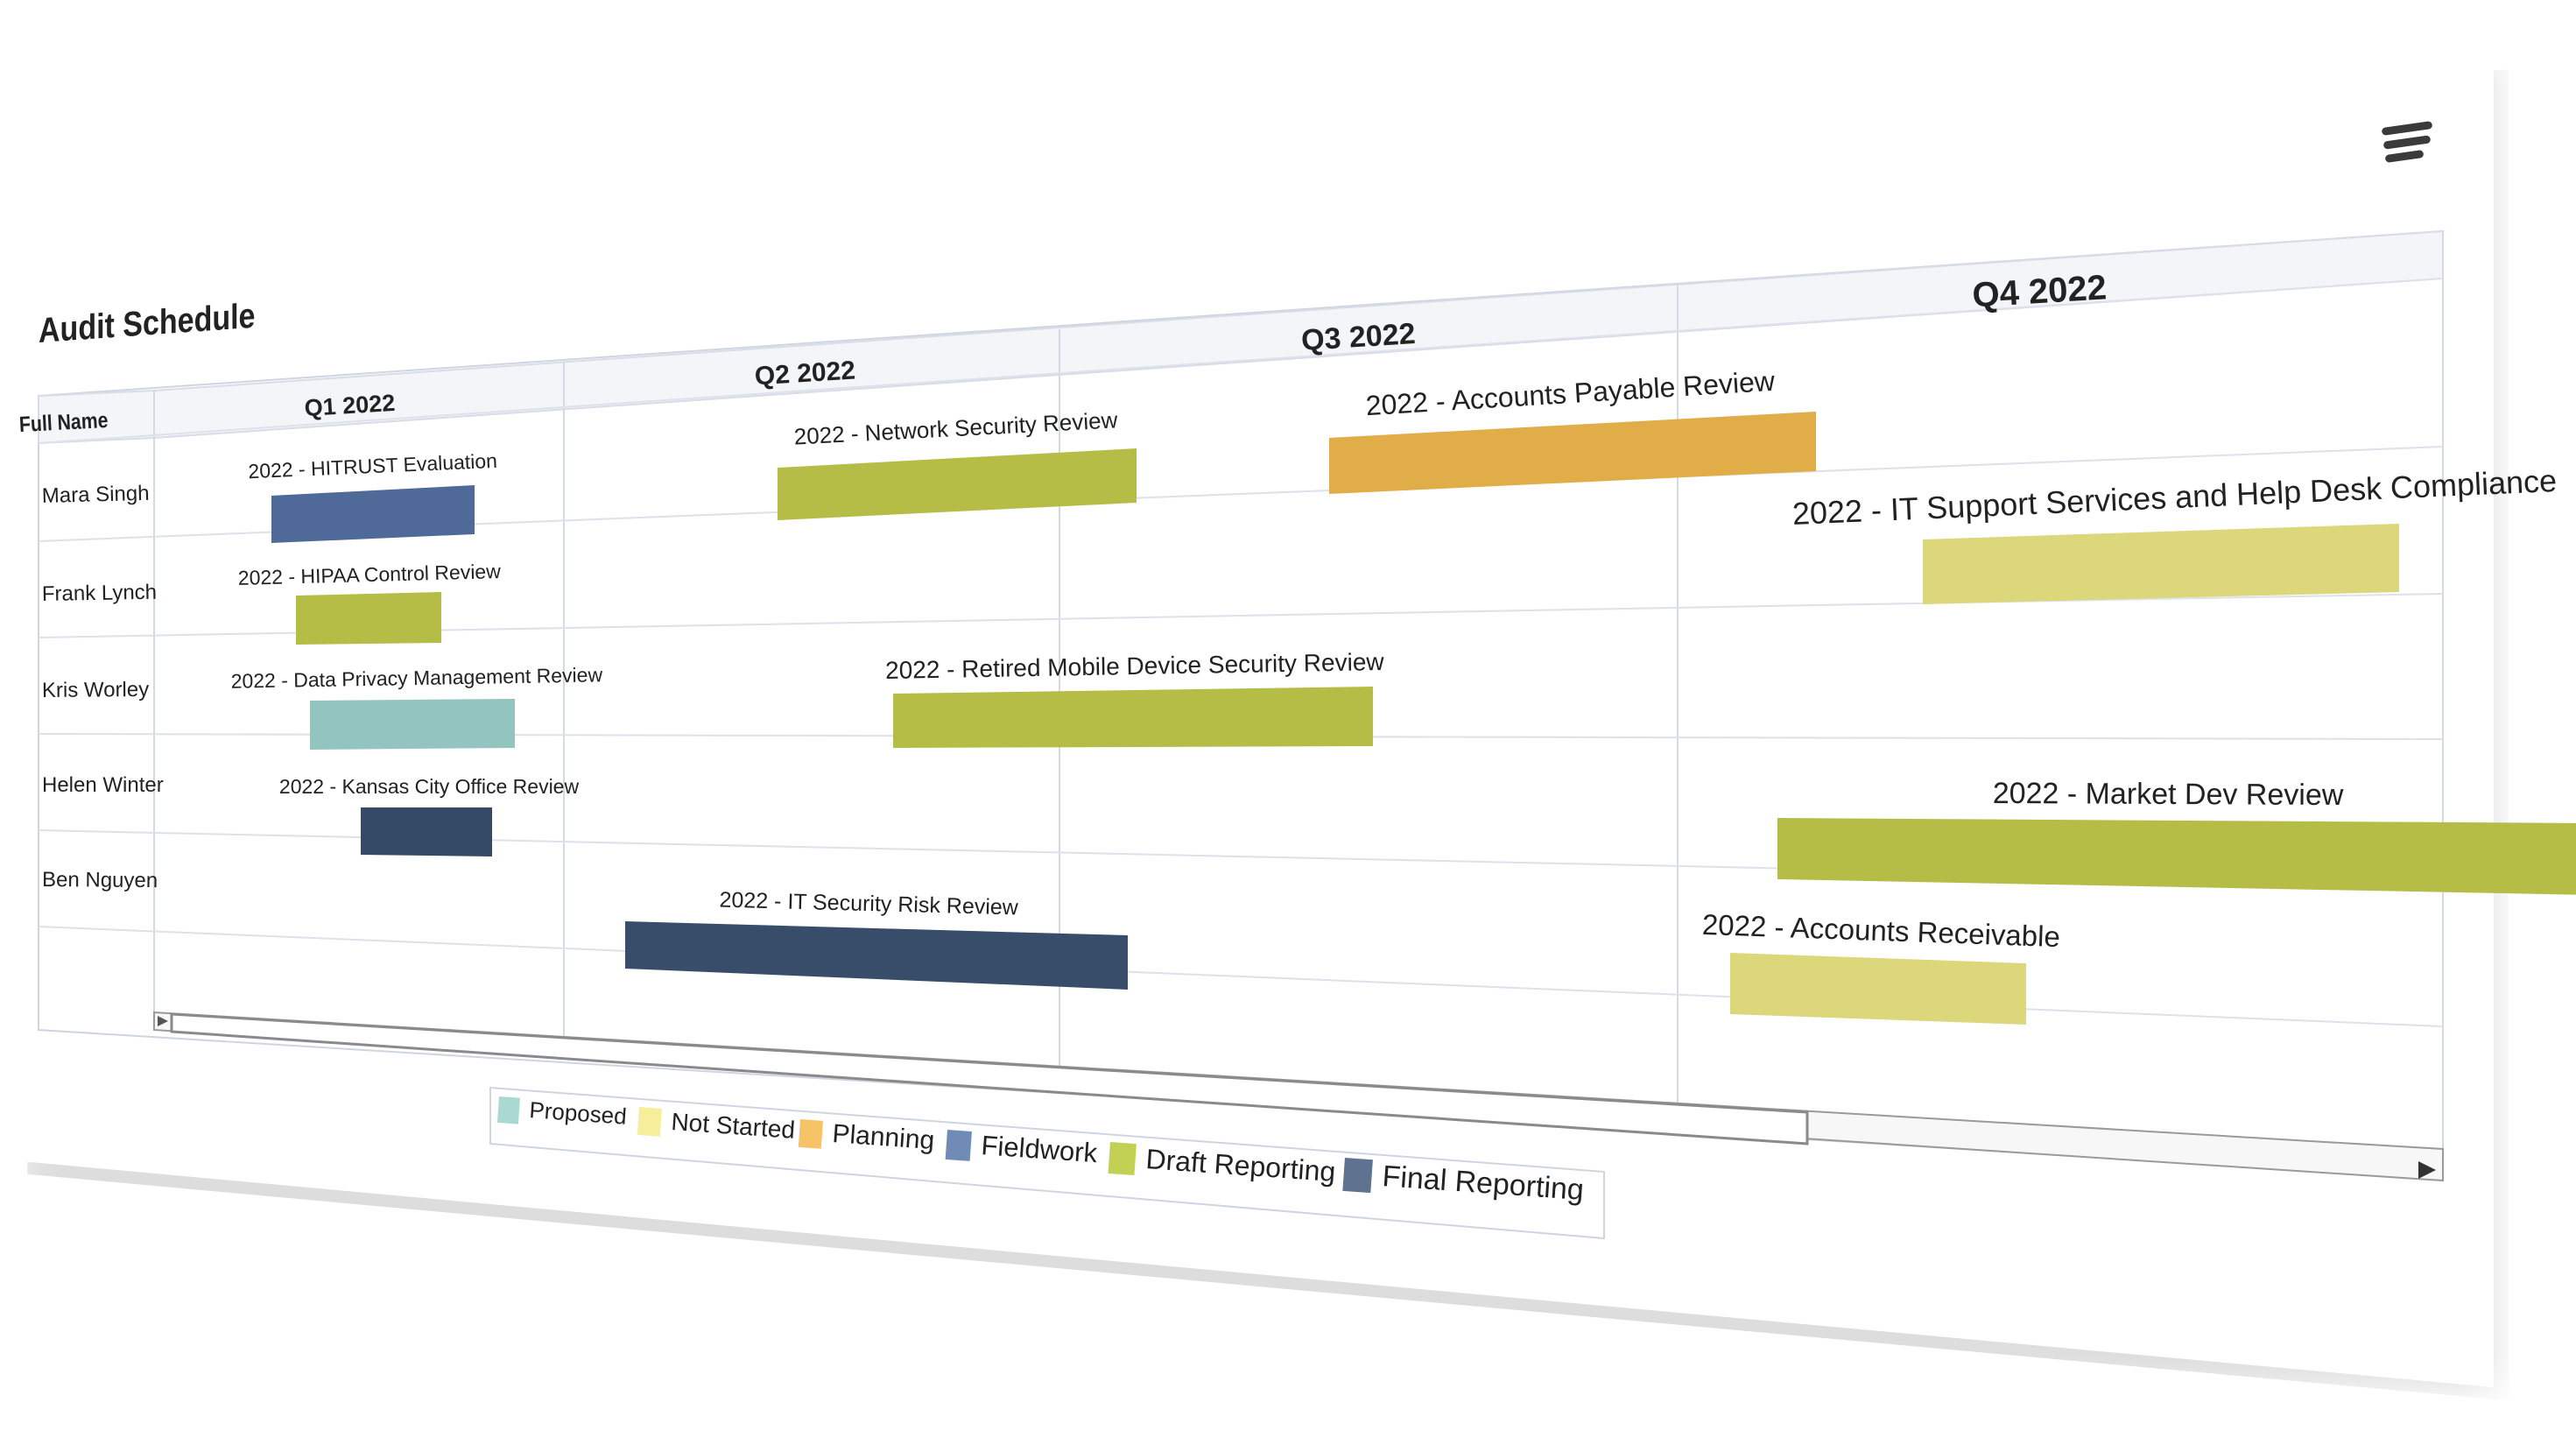  What do you see at coordinates (884, 1137) in the screenshot?
I see `legend-label: Planning` at bounding box center [884, 1137].